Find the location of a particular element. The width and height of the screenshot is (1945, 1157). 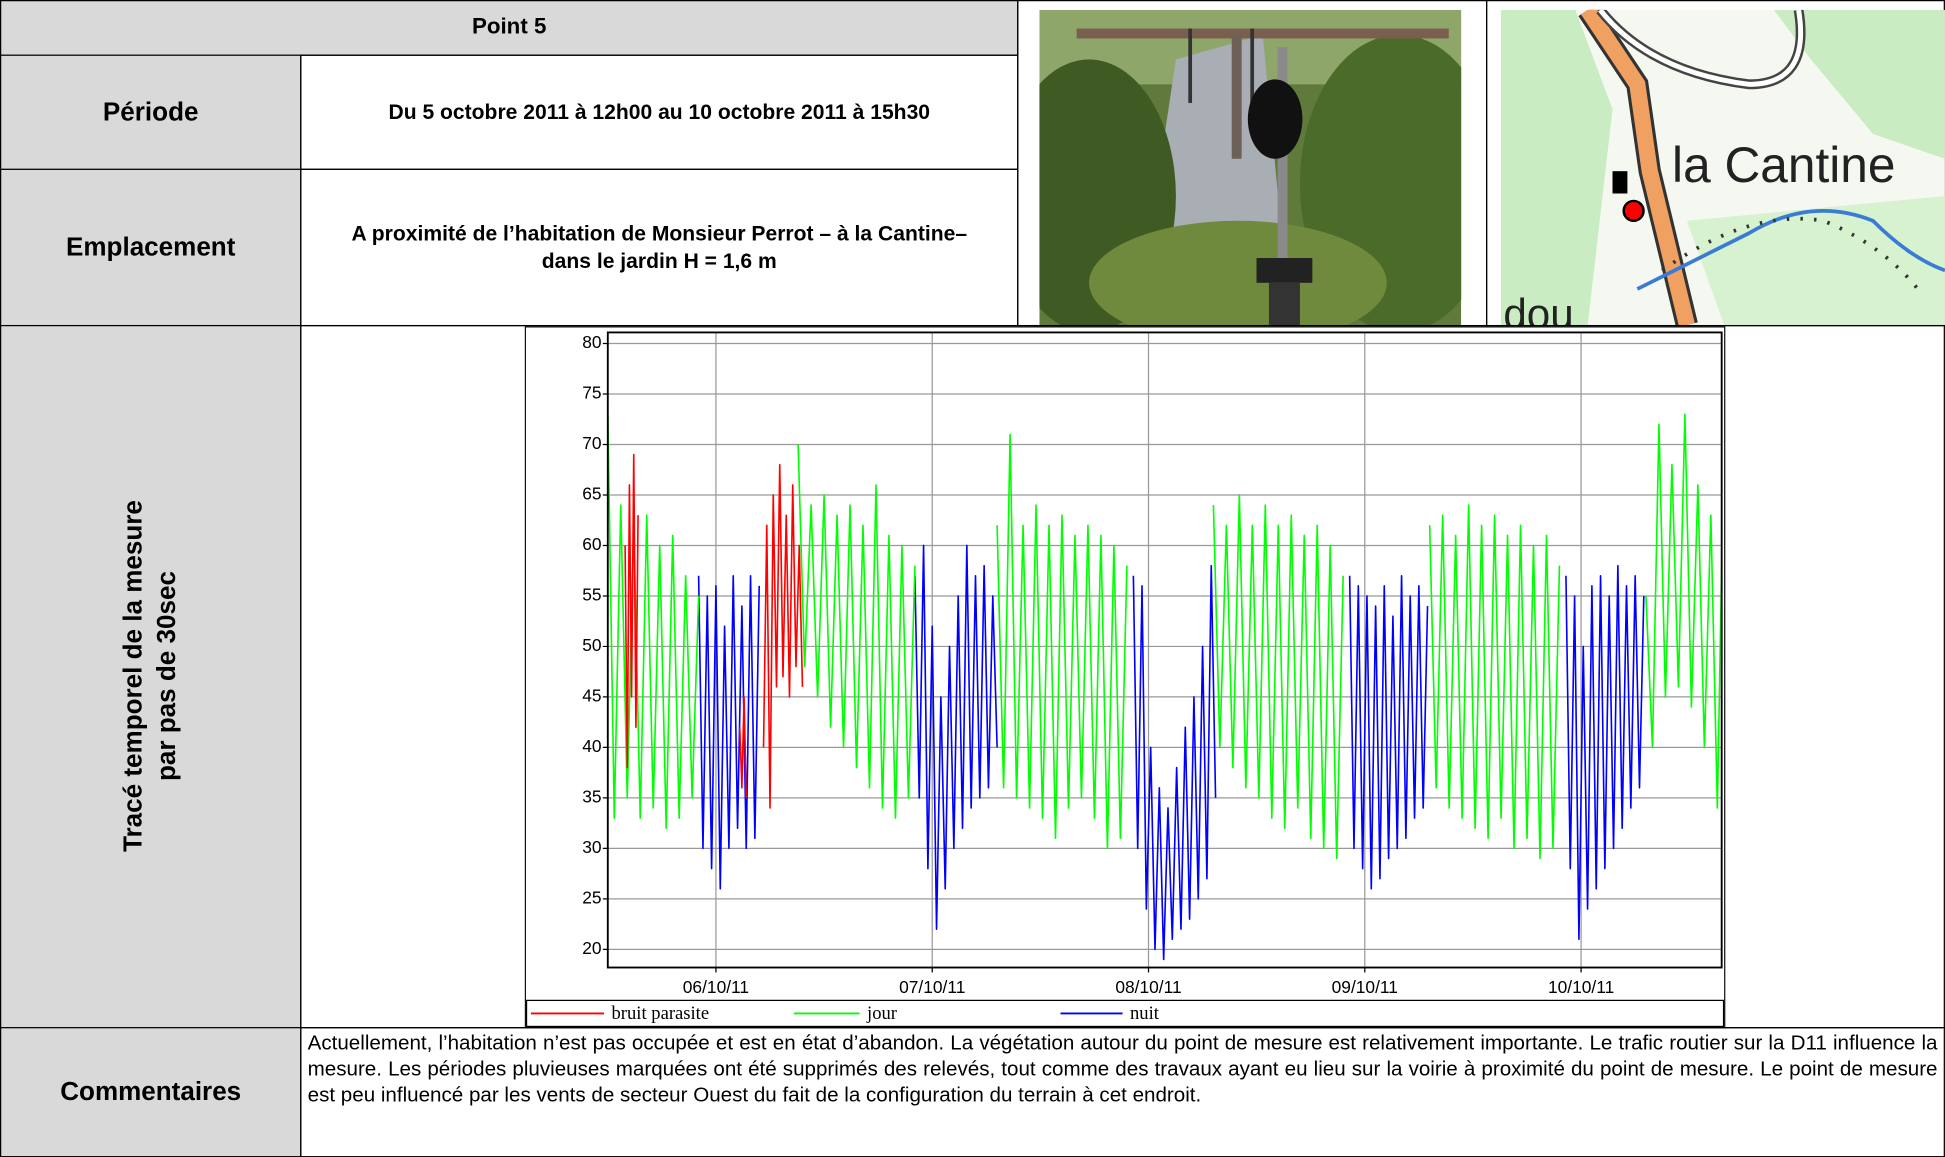

row-label: Période is located at coordinates (150, 111).